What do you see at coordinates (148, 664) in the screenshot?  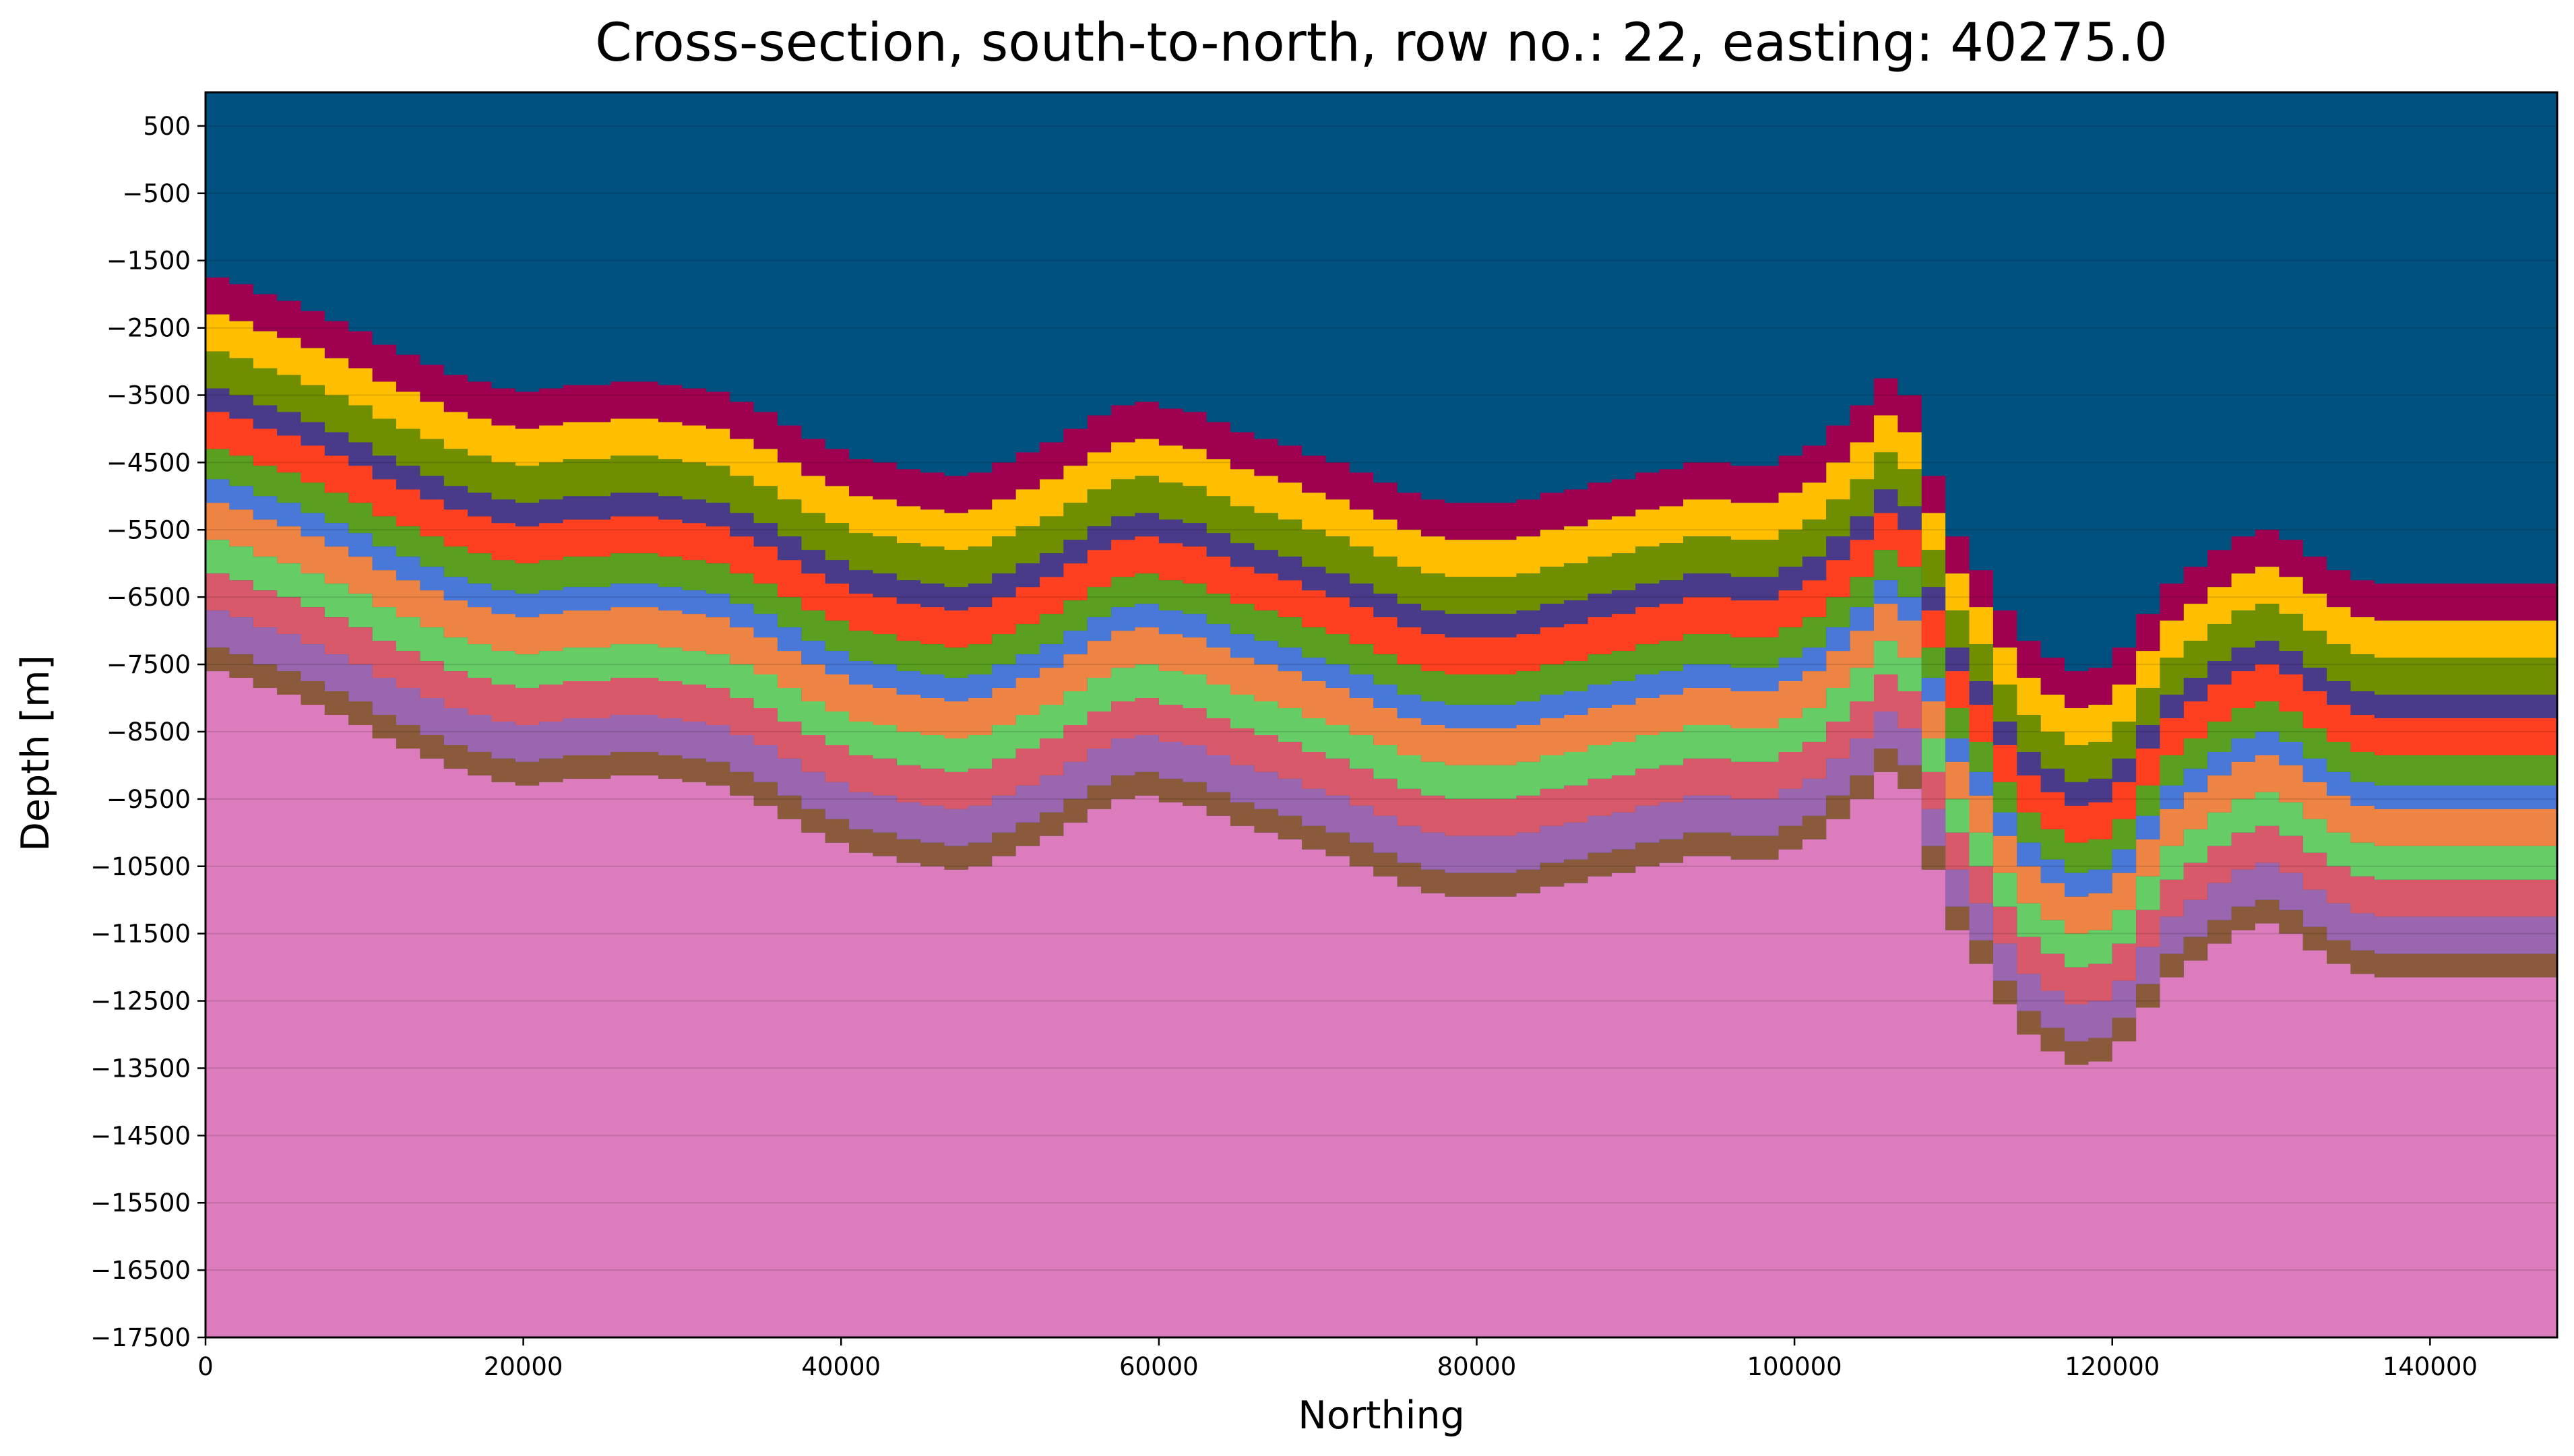 I see `y-tick-label: −7500` at bounding box center [148, 664].